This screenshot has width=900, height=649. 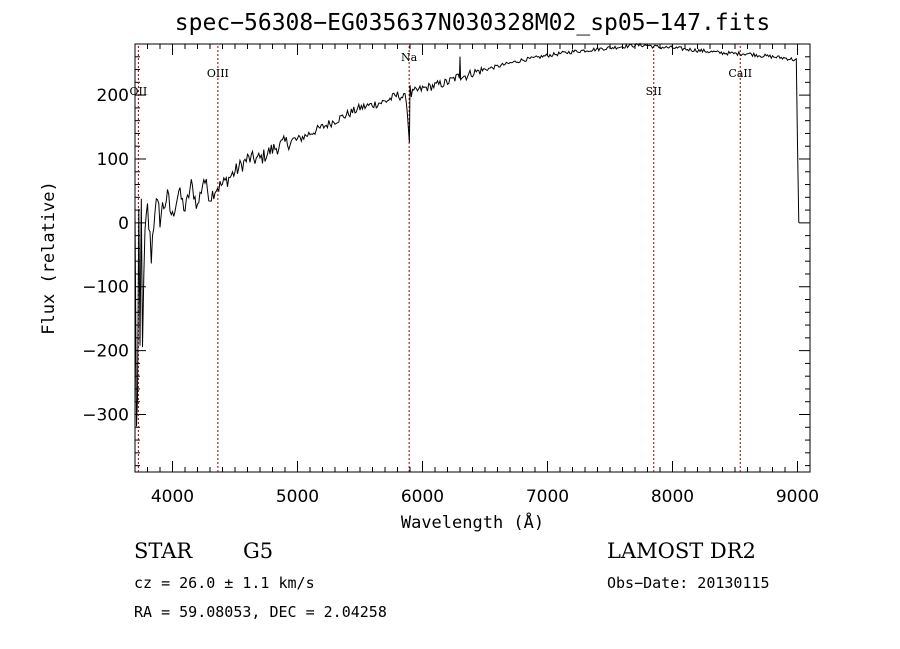 I want to click on y-tick-label: 100, so click(x=113, y=160).